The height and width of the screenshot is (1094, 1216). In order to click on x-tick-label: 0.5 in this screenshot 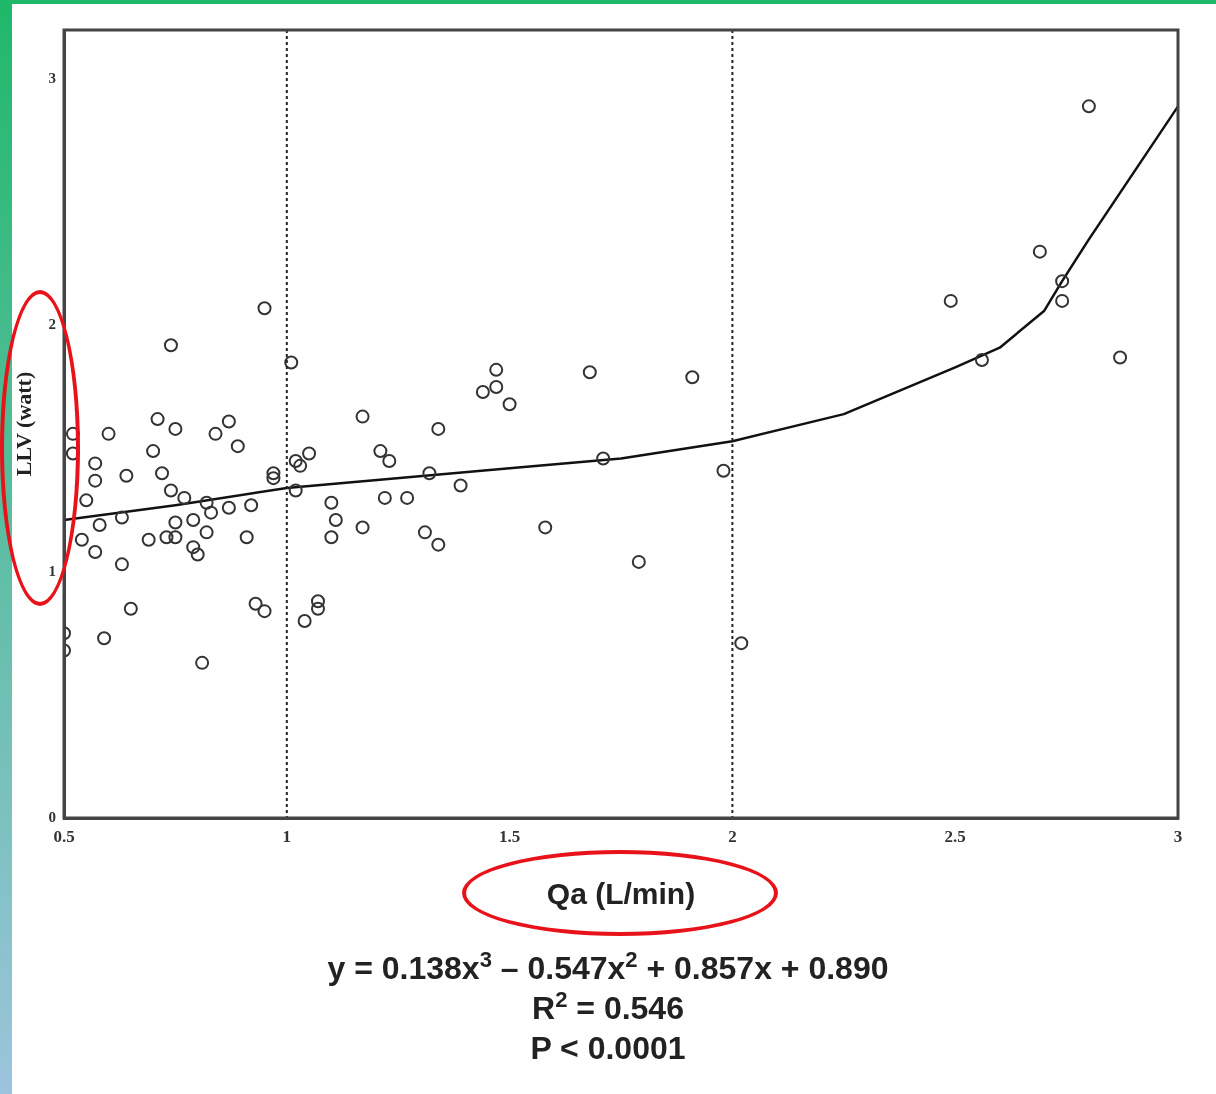, I will do `click(64, 836)`.